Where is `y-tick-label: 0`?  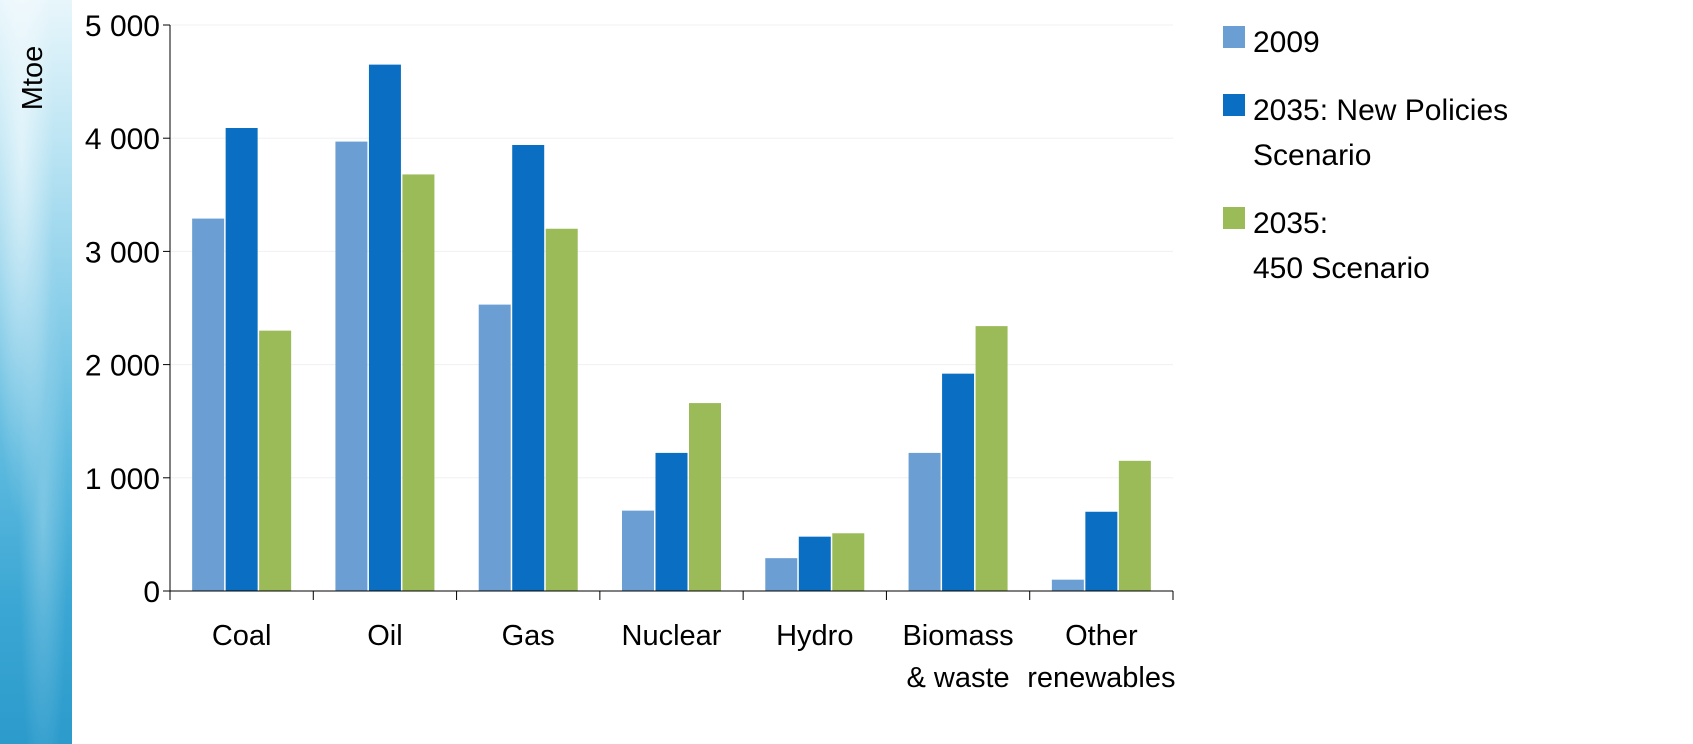
y-tick-label: 0 is located at coordinates (151, 592).